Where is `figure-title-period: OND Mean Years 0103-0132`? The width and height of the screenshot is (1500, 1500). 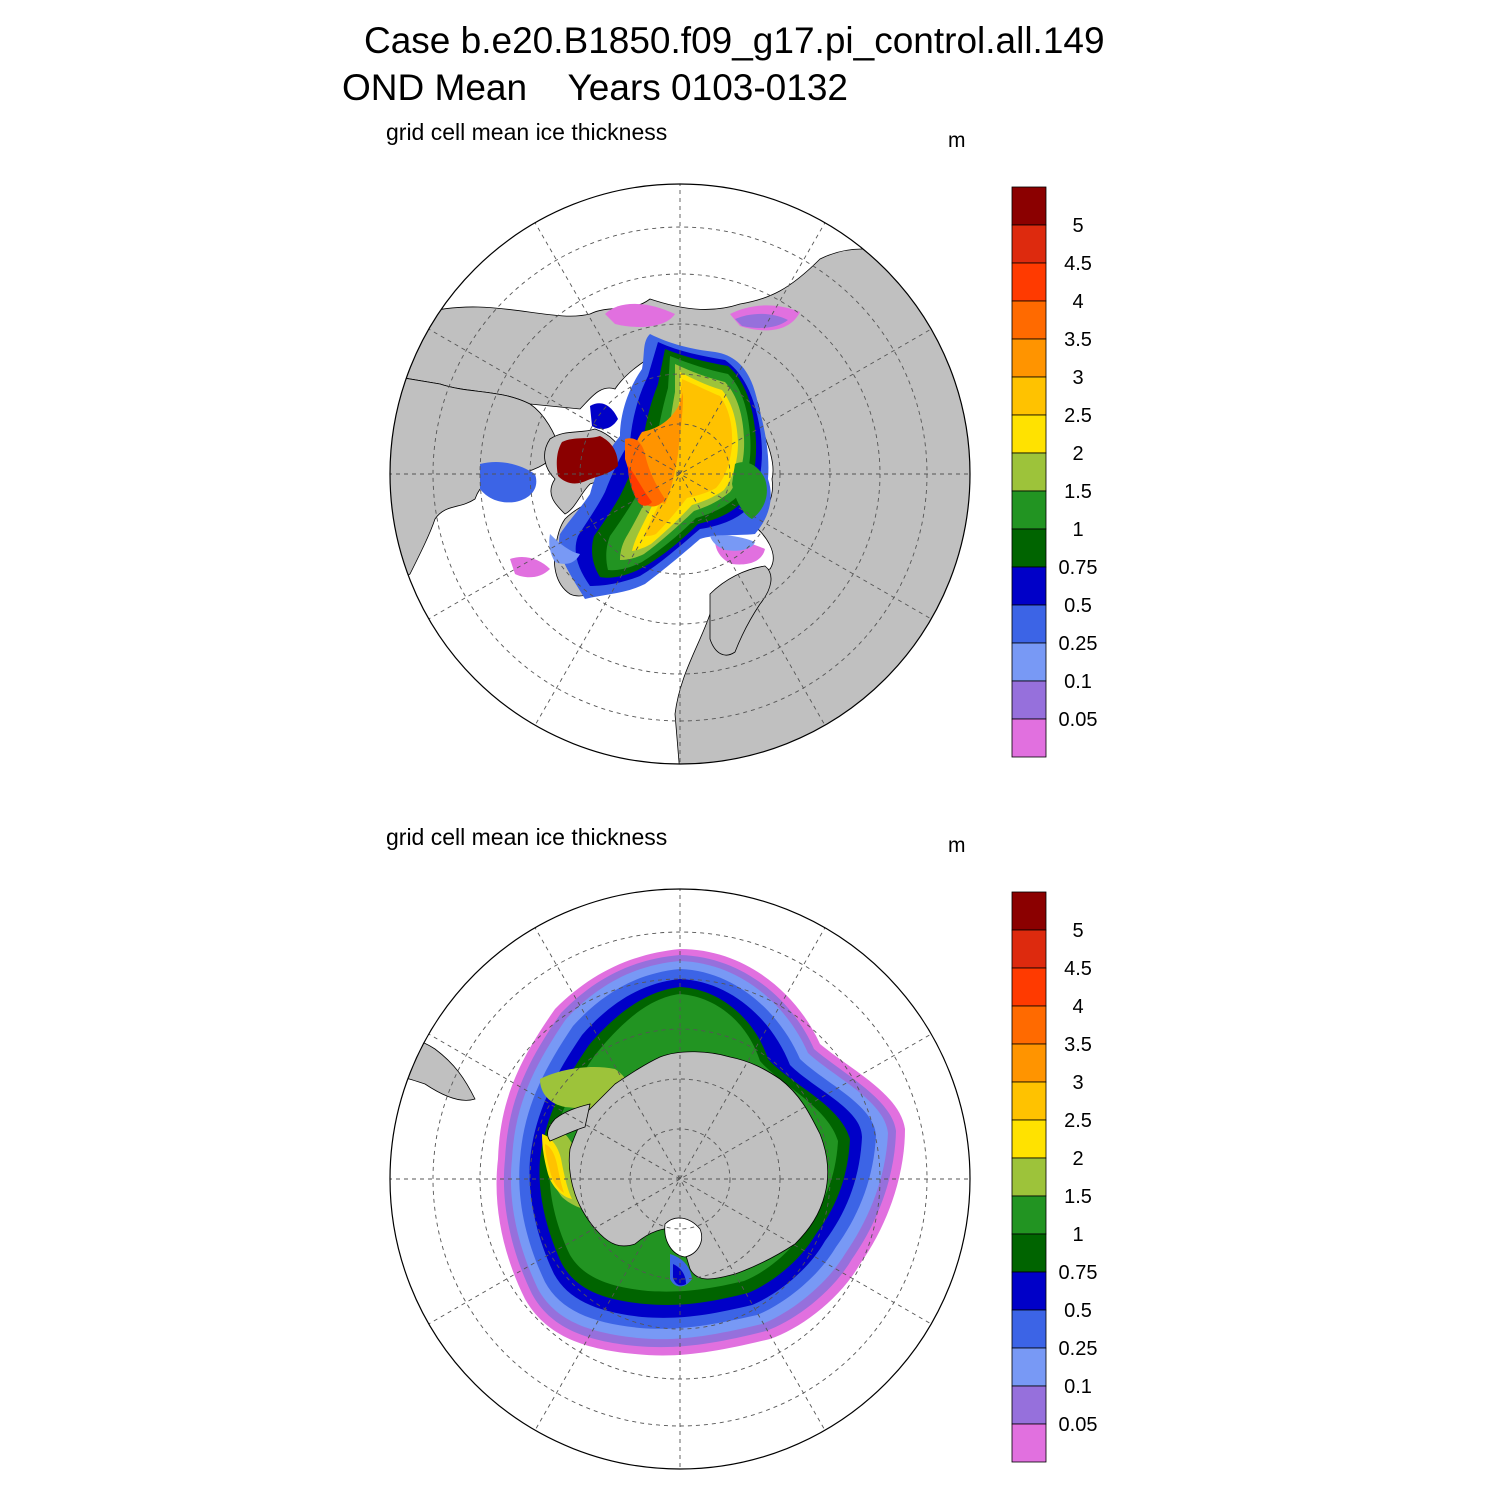
figure-title-period: OND Mean Years 0103-0132 is located at coordinates (595, 87).